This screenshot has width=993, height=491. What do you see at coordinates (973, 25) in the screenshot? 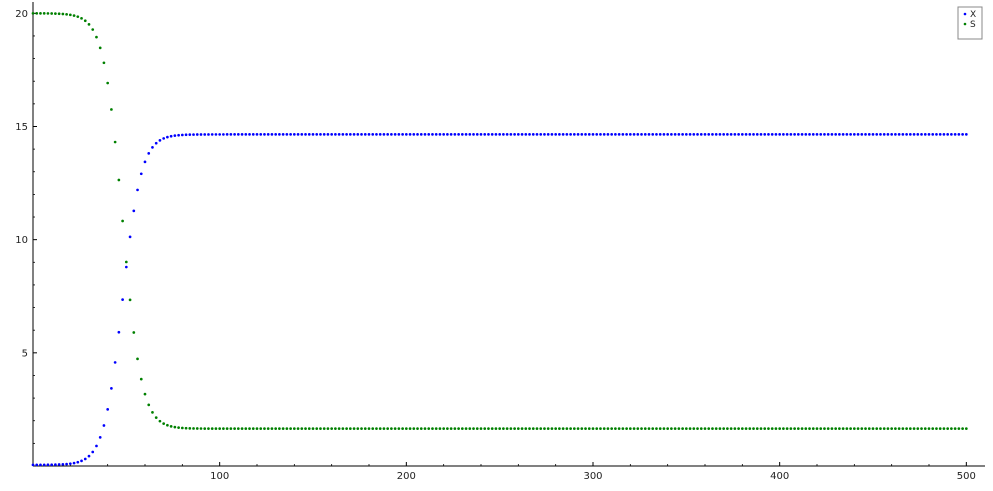
I see `legend-label-s: S` at bounding box center [973, 25].